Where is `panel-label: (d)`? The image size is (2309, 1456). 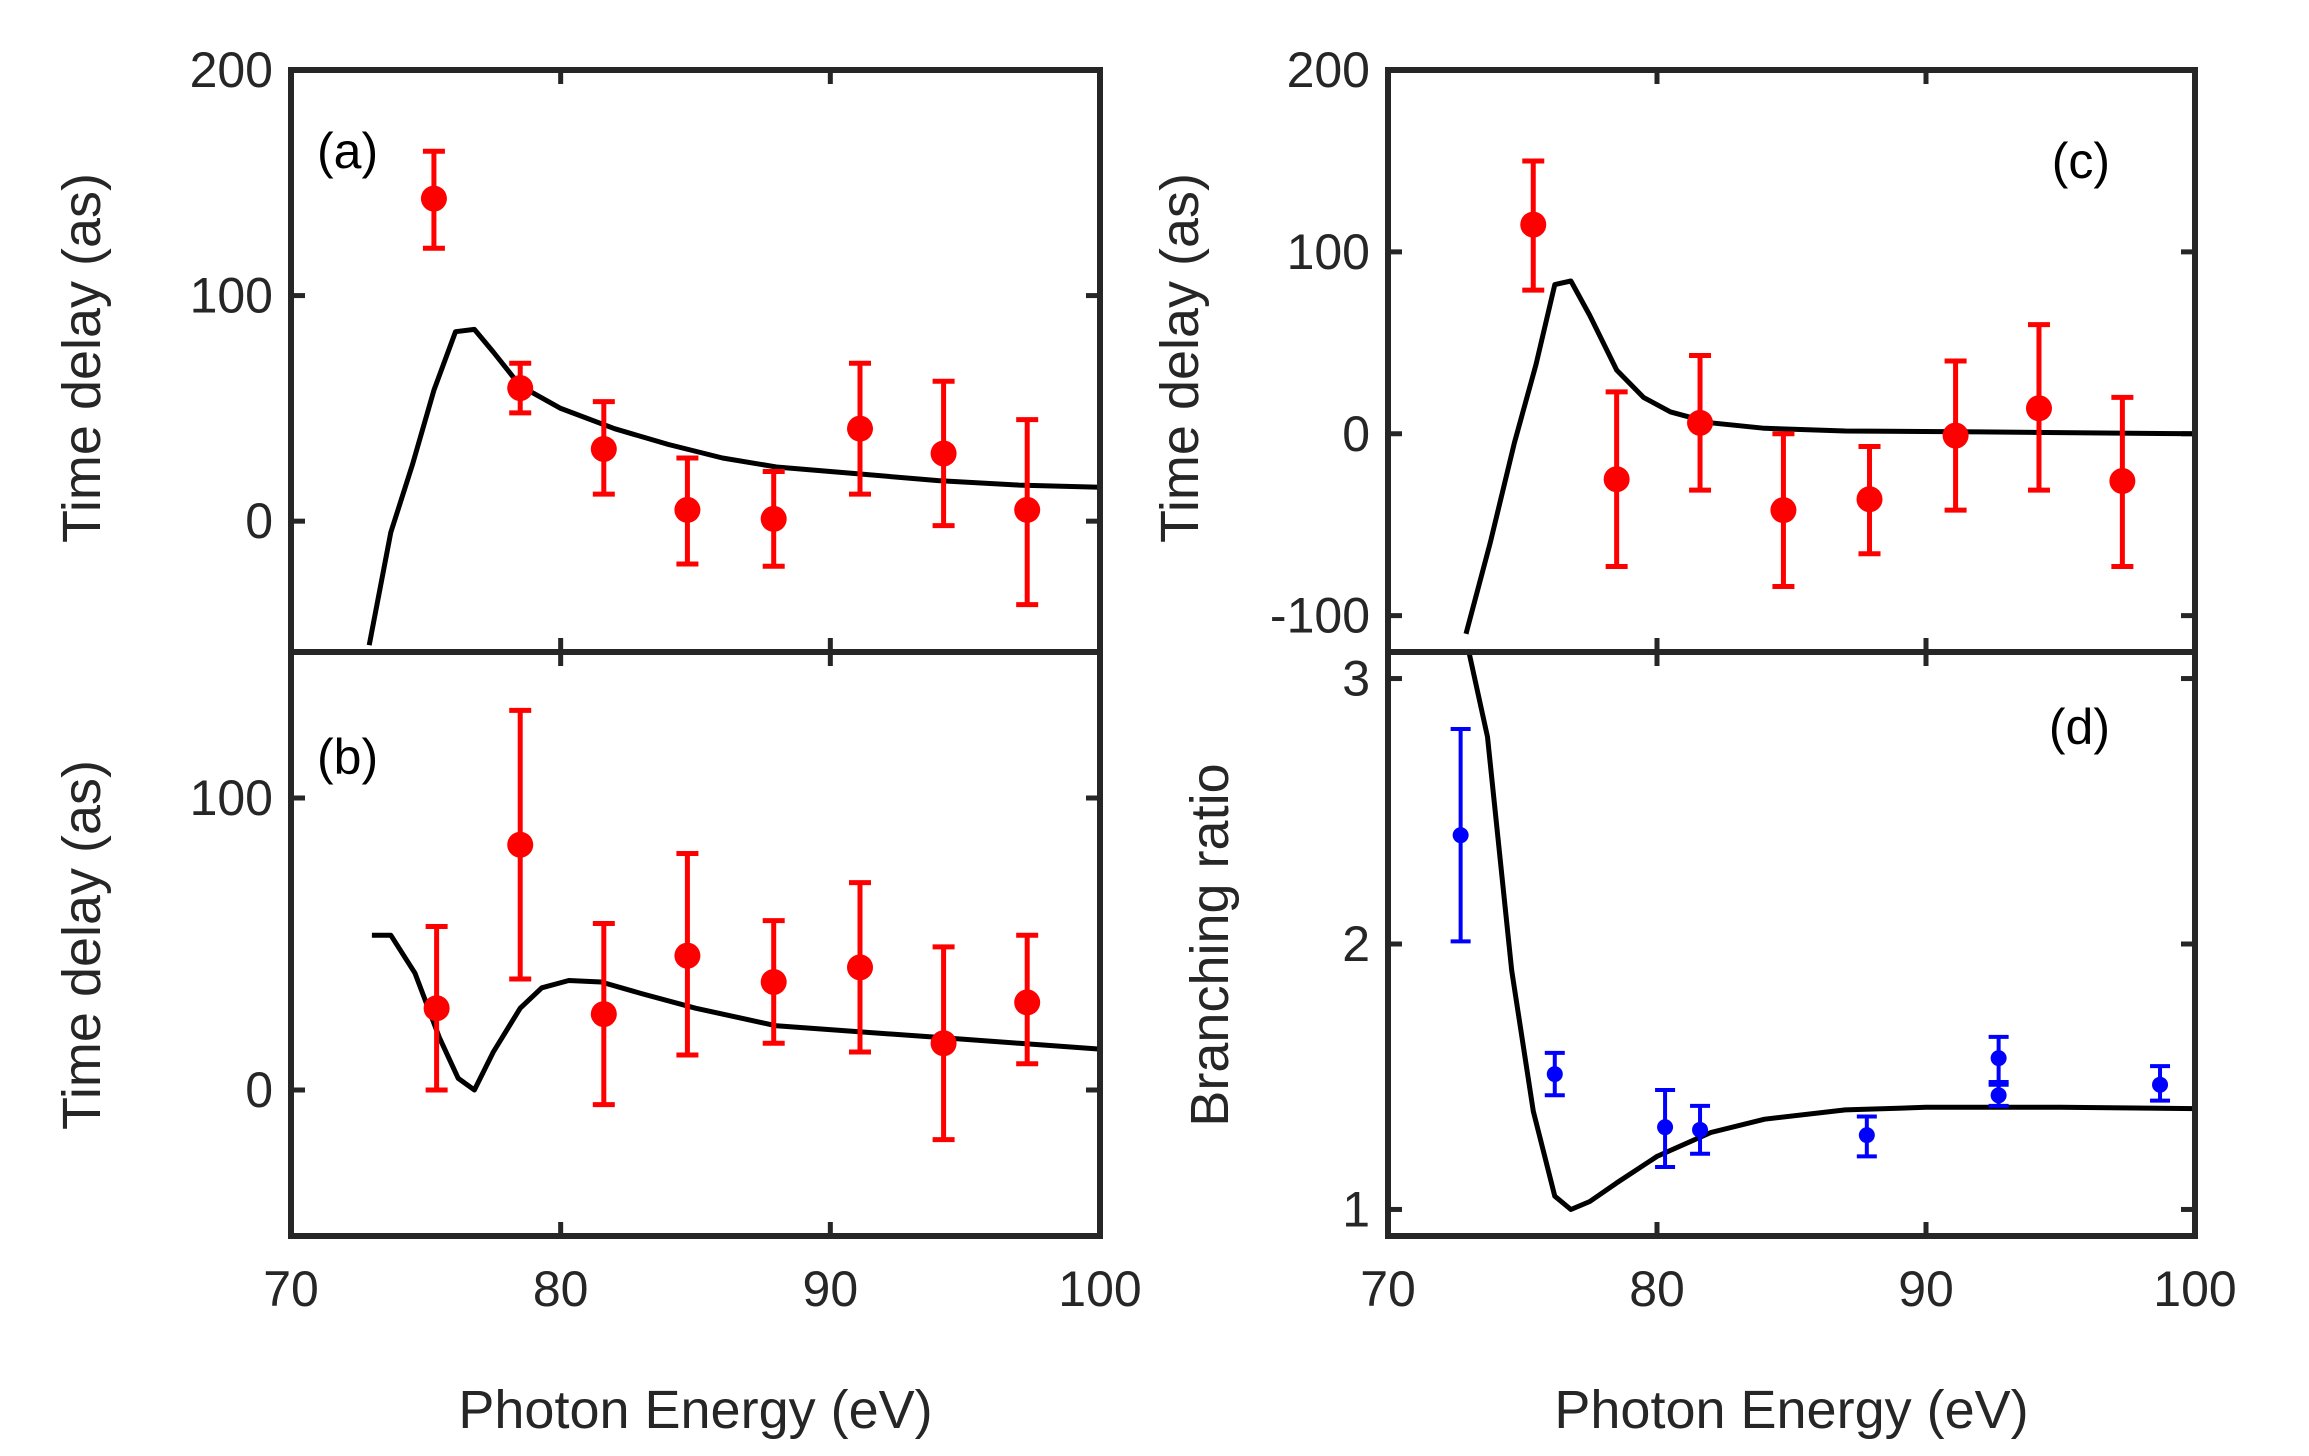
panel-label: (d) is located at coordinates (2079, 727).